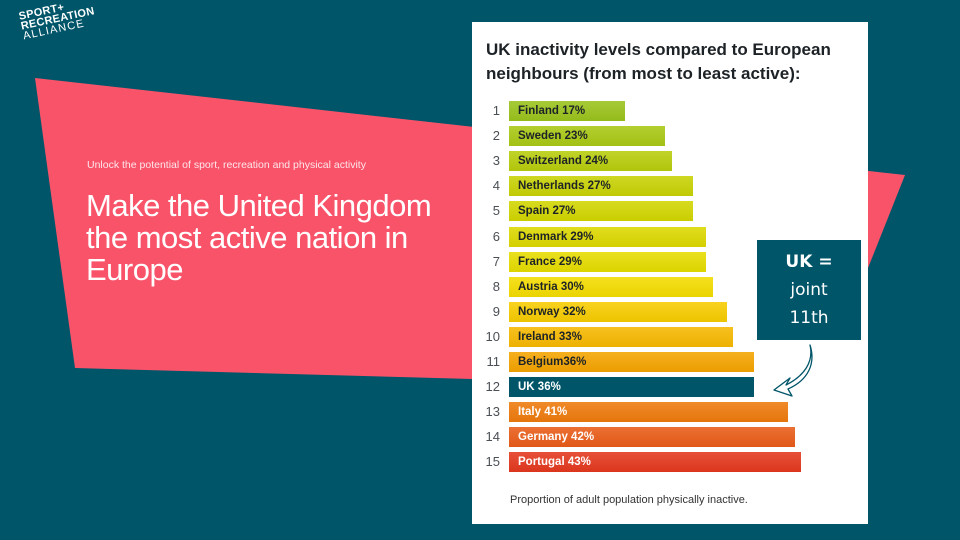 This screenshot has width=960, height=540. I want to click on rank-label: 4, so click(496, 186).